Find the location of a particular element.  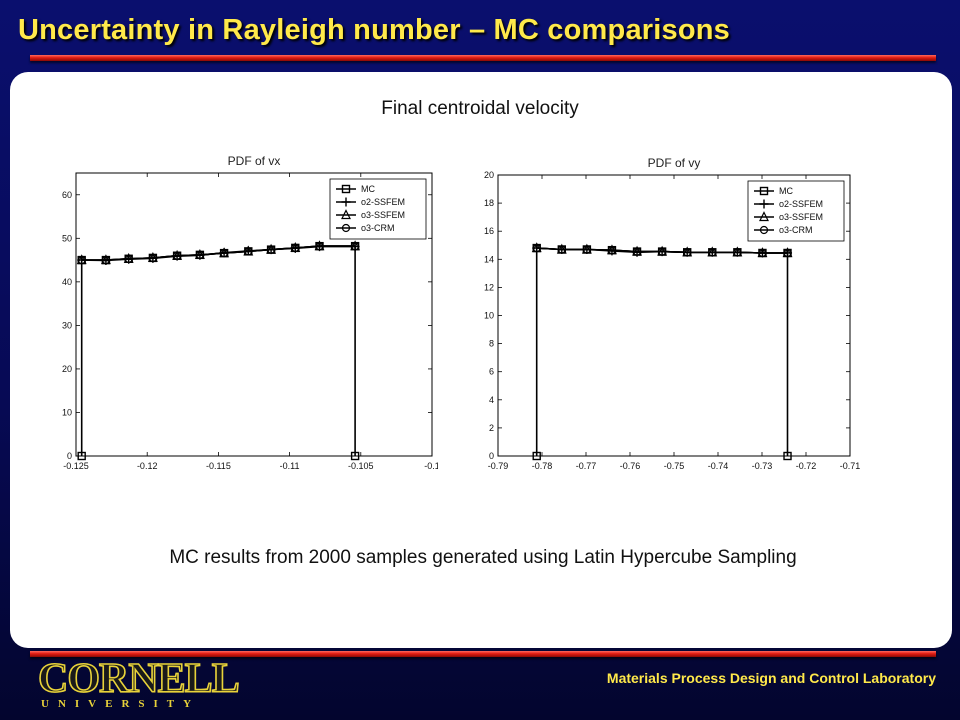

chart-vy-xtick-label: -0.71 is located at coordinates (850, 466).